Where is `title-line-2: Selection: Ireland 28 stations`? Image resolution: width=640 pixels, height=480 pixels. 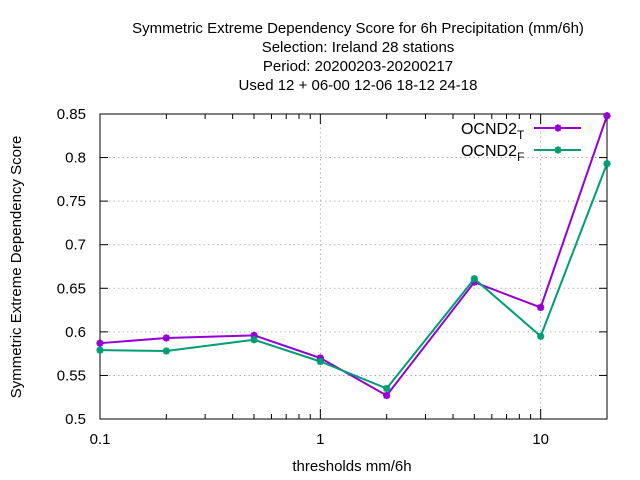
title-line-2: Selection: Ireland 28 stations is located at coordinates (358, 47).